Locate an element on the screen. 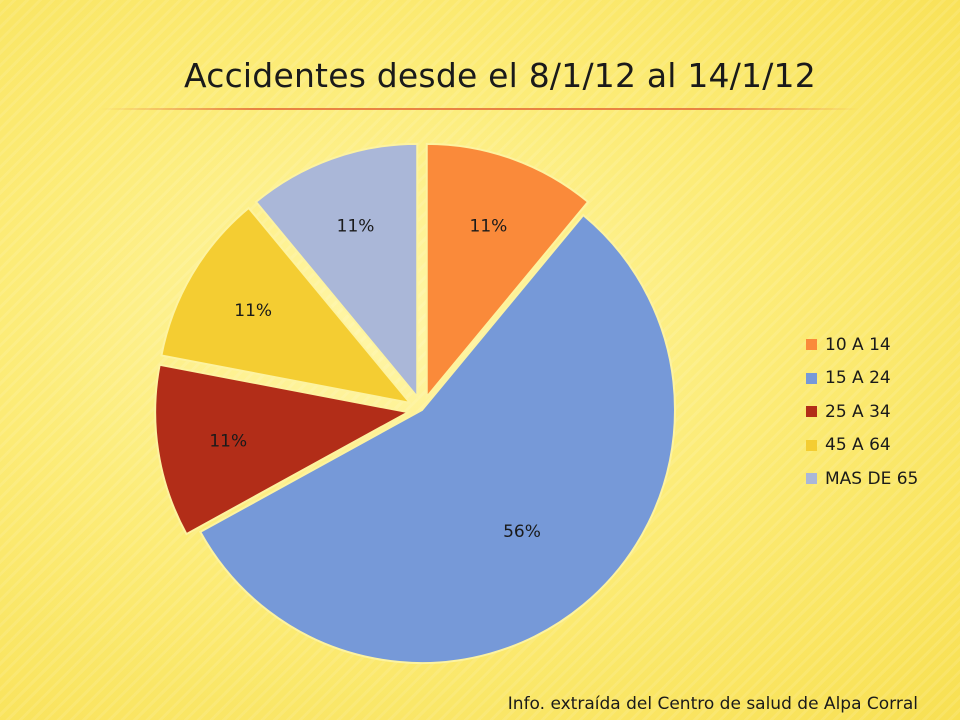  data-label-45-a-64: 11% is located at coordinates (253, 311).